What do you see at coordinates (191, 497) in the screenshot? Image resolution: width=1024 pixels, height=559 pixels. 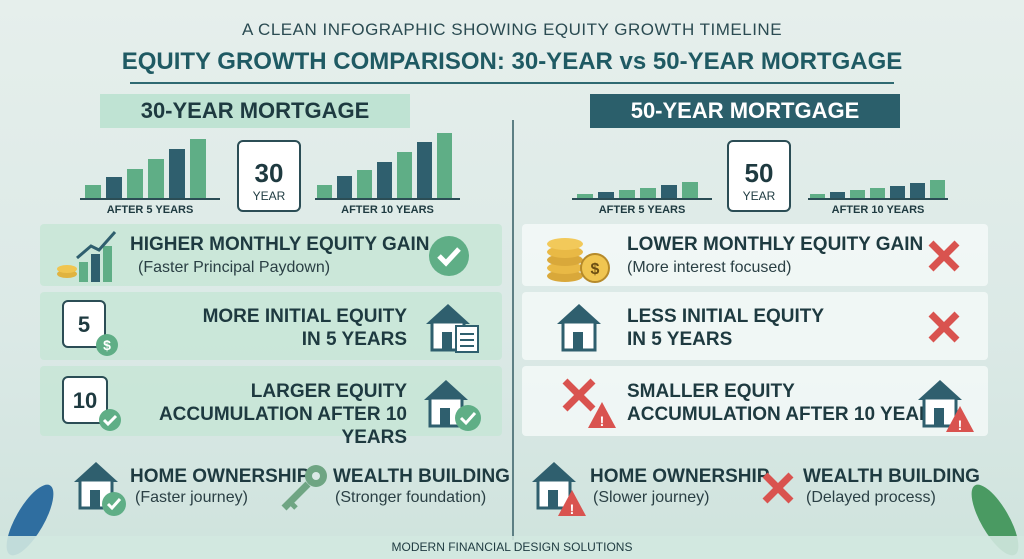 I see `footer-note: (Faster journey)` at bounding box center [191, 497].